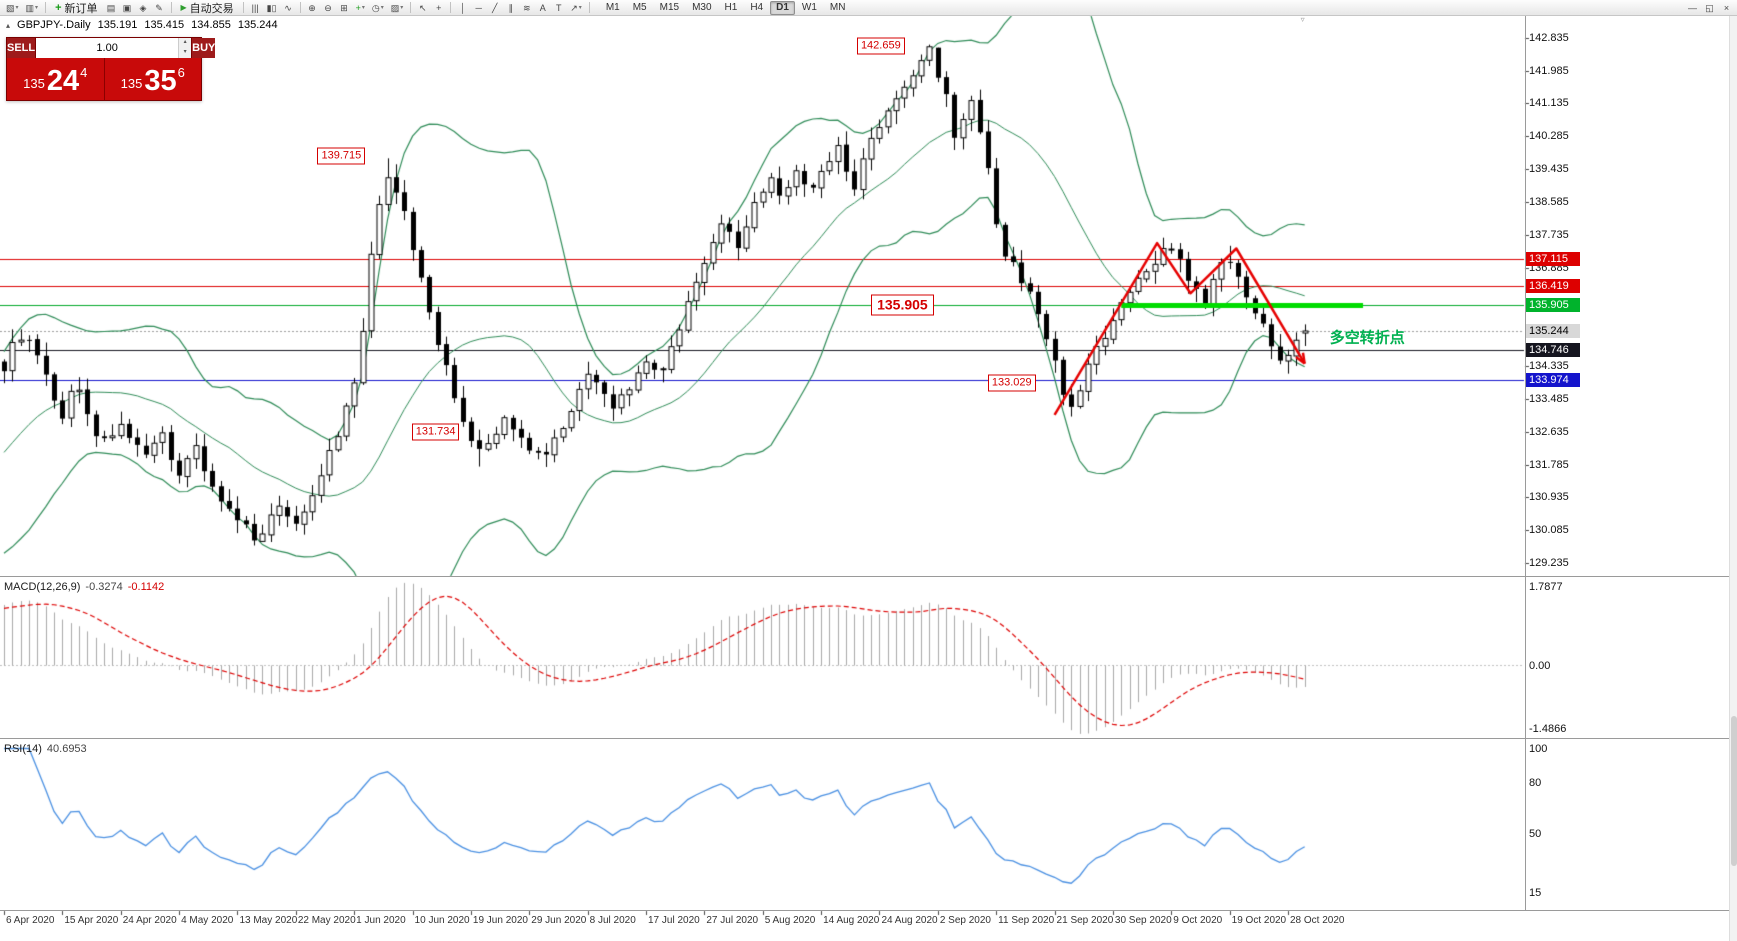  What do you see at coordinates (164, 25) in the screenshot?
I see `ohlc-high: 135.415` at bounding box center [164, 25].